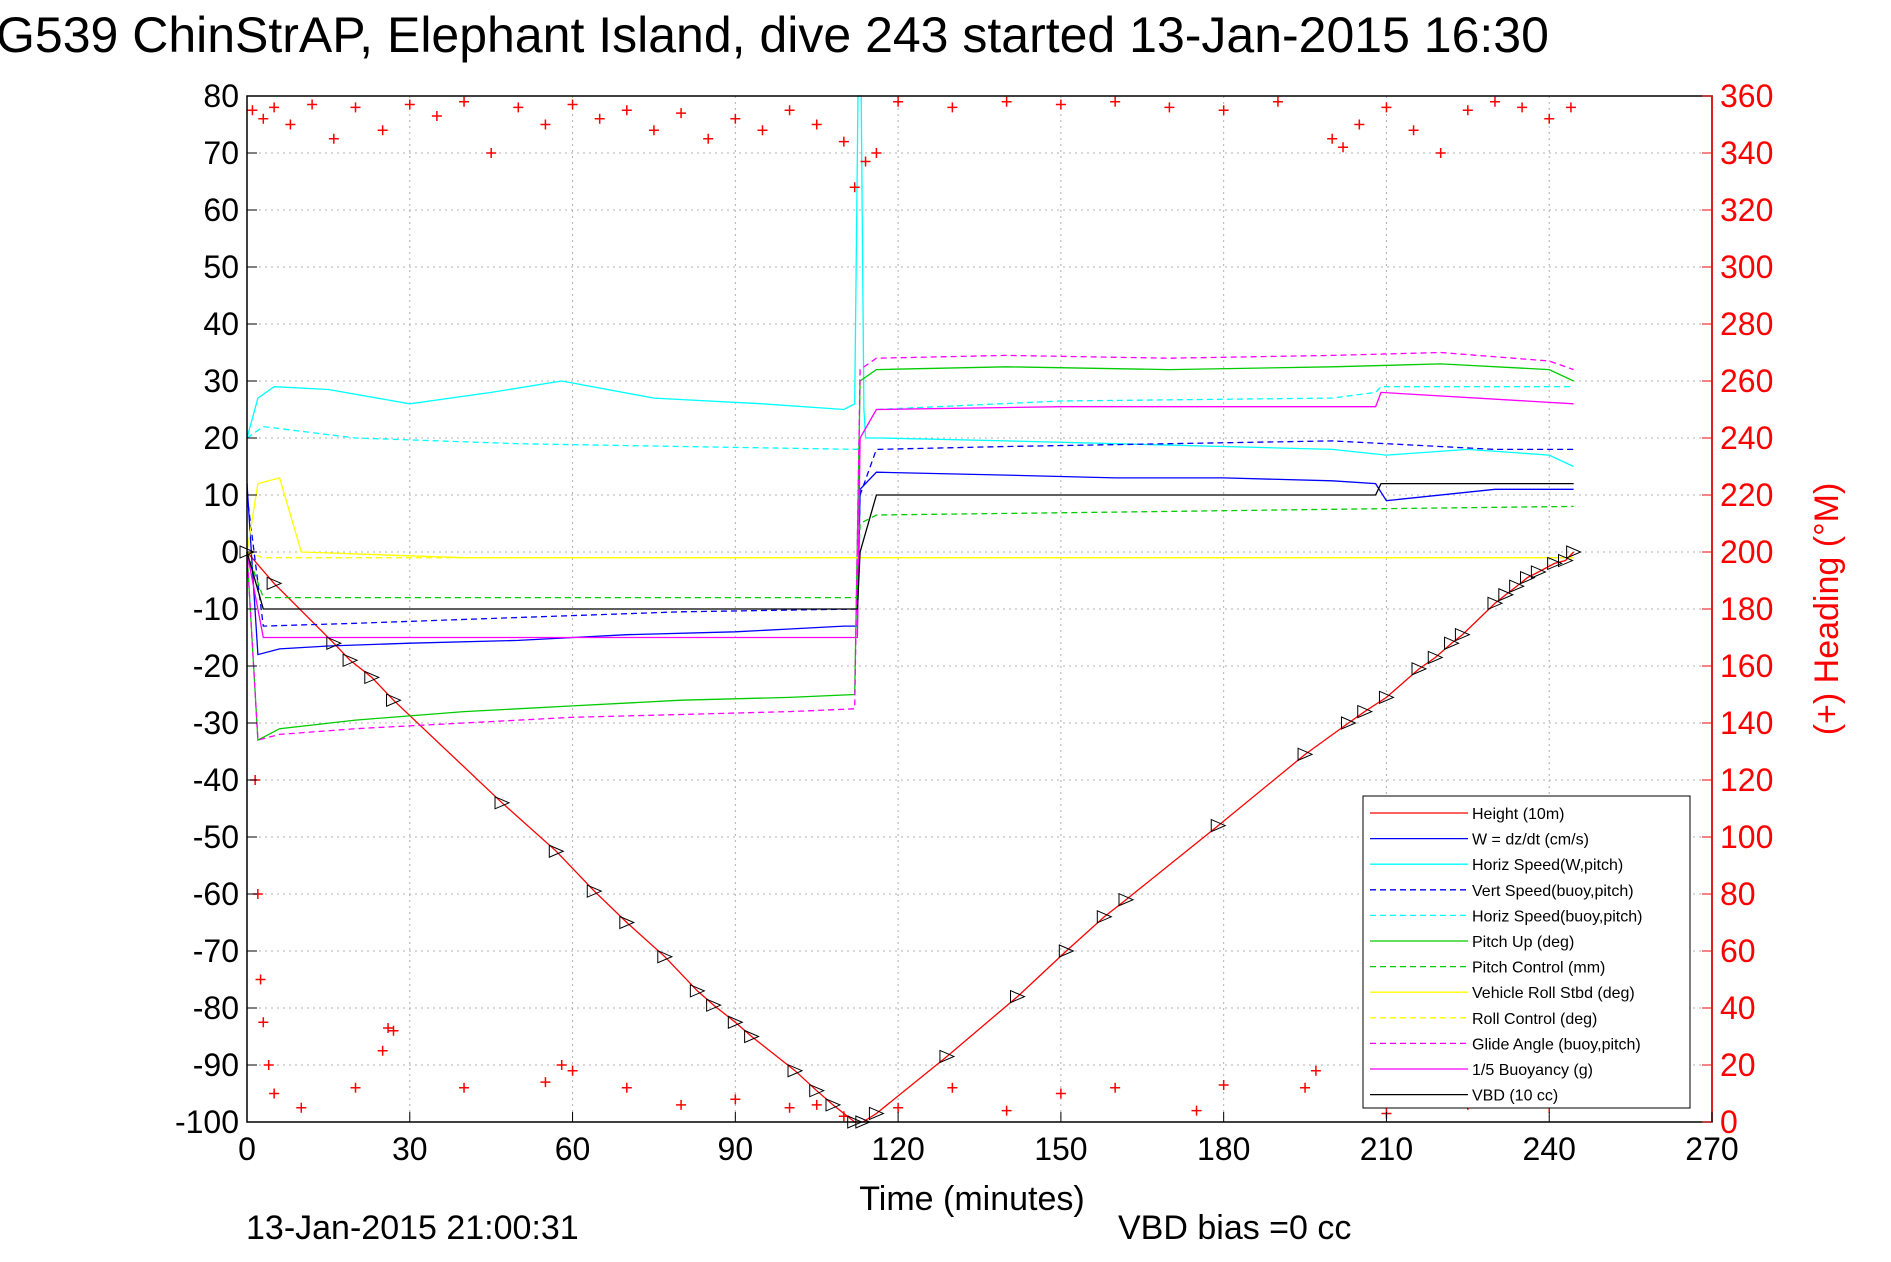  I want to click on x-tick-label: 180, so click(1223, 1149).